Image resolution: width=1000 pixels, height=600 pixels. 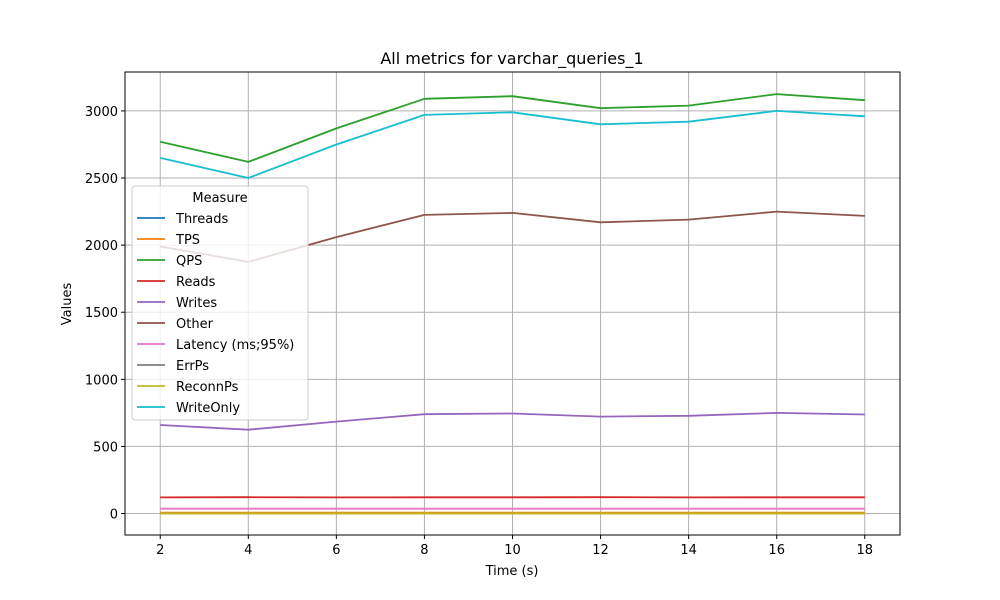 What do you see at coordinates (512, 144) in the screenshot?
I see `series-line-writeonly` at bounding box center [512, 144].